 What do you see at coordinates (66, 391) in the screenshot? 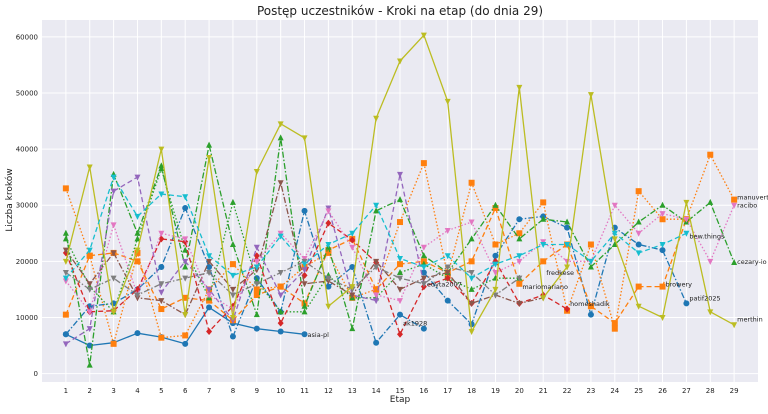
I see `x-tick-label: 1` at bounding box center [66, 391].